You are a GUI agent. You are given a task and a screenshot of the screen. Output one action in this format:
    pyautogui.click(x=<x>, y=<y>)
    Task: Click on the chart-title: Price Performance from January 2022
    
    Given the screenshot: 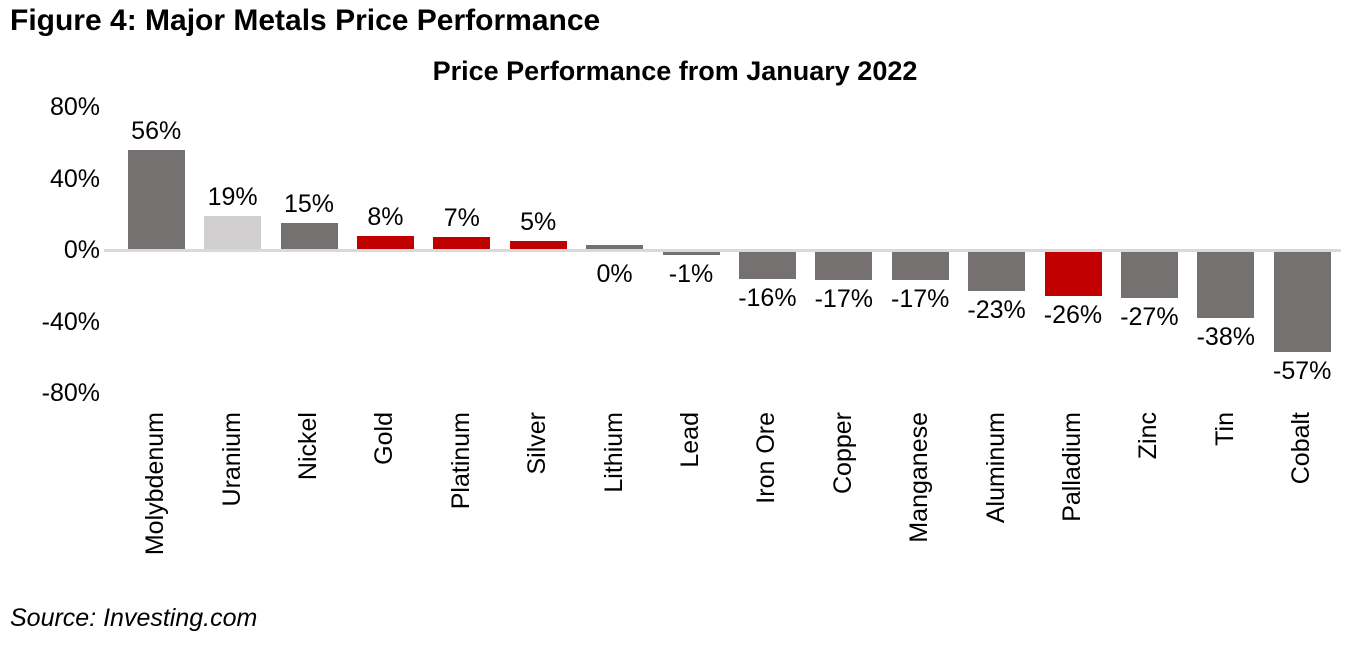 What is the action you would take?
    pyautogui.click(x=675, y=71)
    